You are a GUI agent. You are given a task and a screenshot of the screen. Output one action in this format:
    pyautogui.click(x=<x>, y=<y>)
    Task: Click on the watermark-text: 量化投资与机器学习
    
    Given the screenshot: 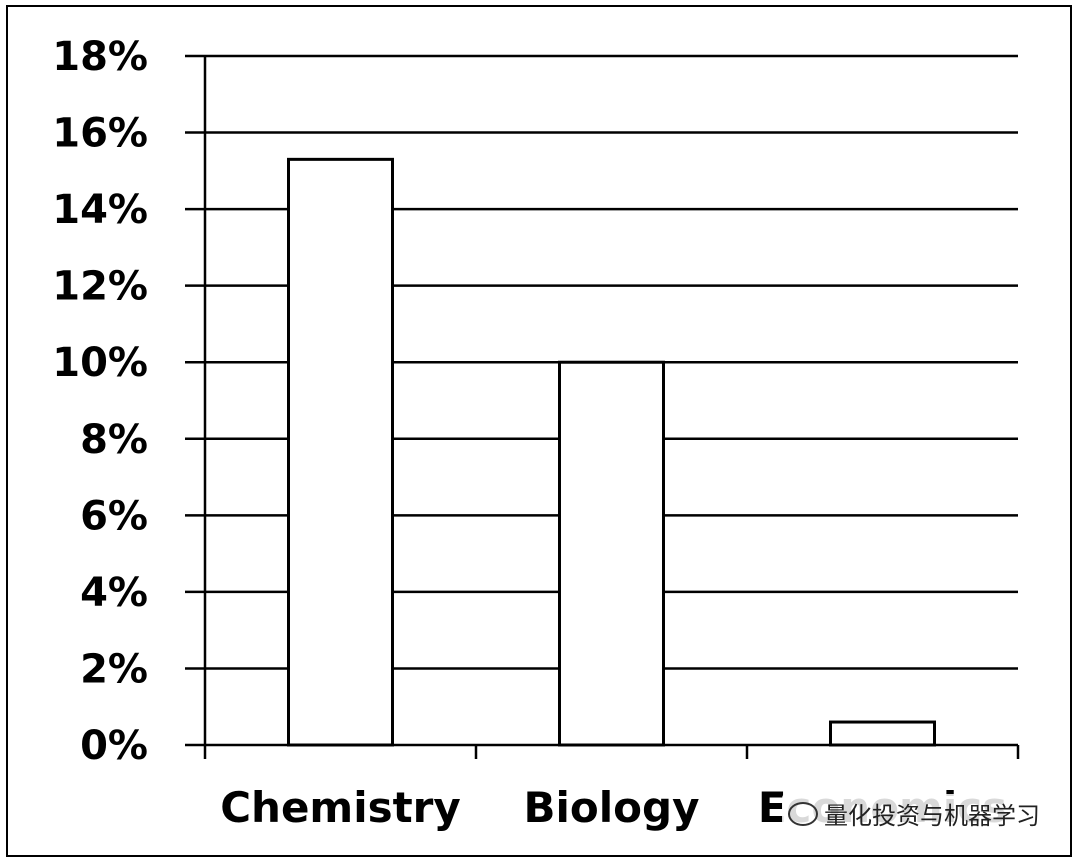 What is the action you would take?
    pyautogui.click(x=932, y=816)
    